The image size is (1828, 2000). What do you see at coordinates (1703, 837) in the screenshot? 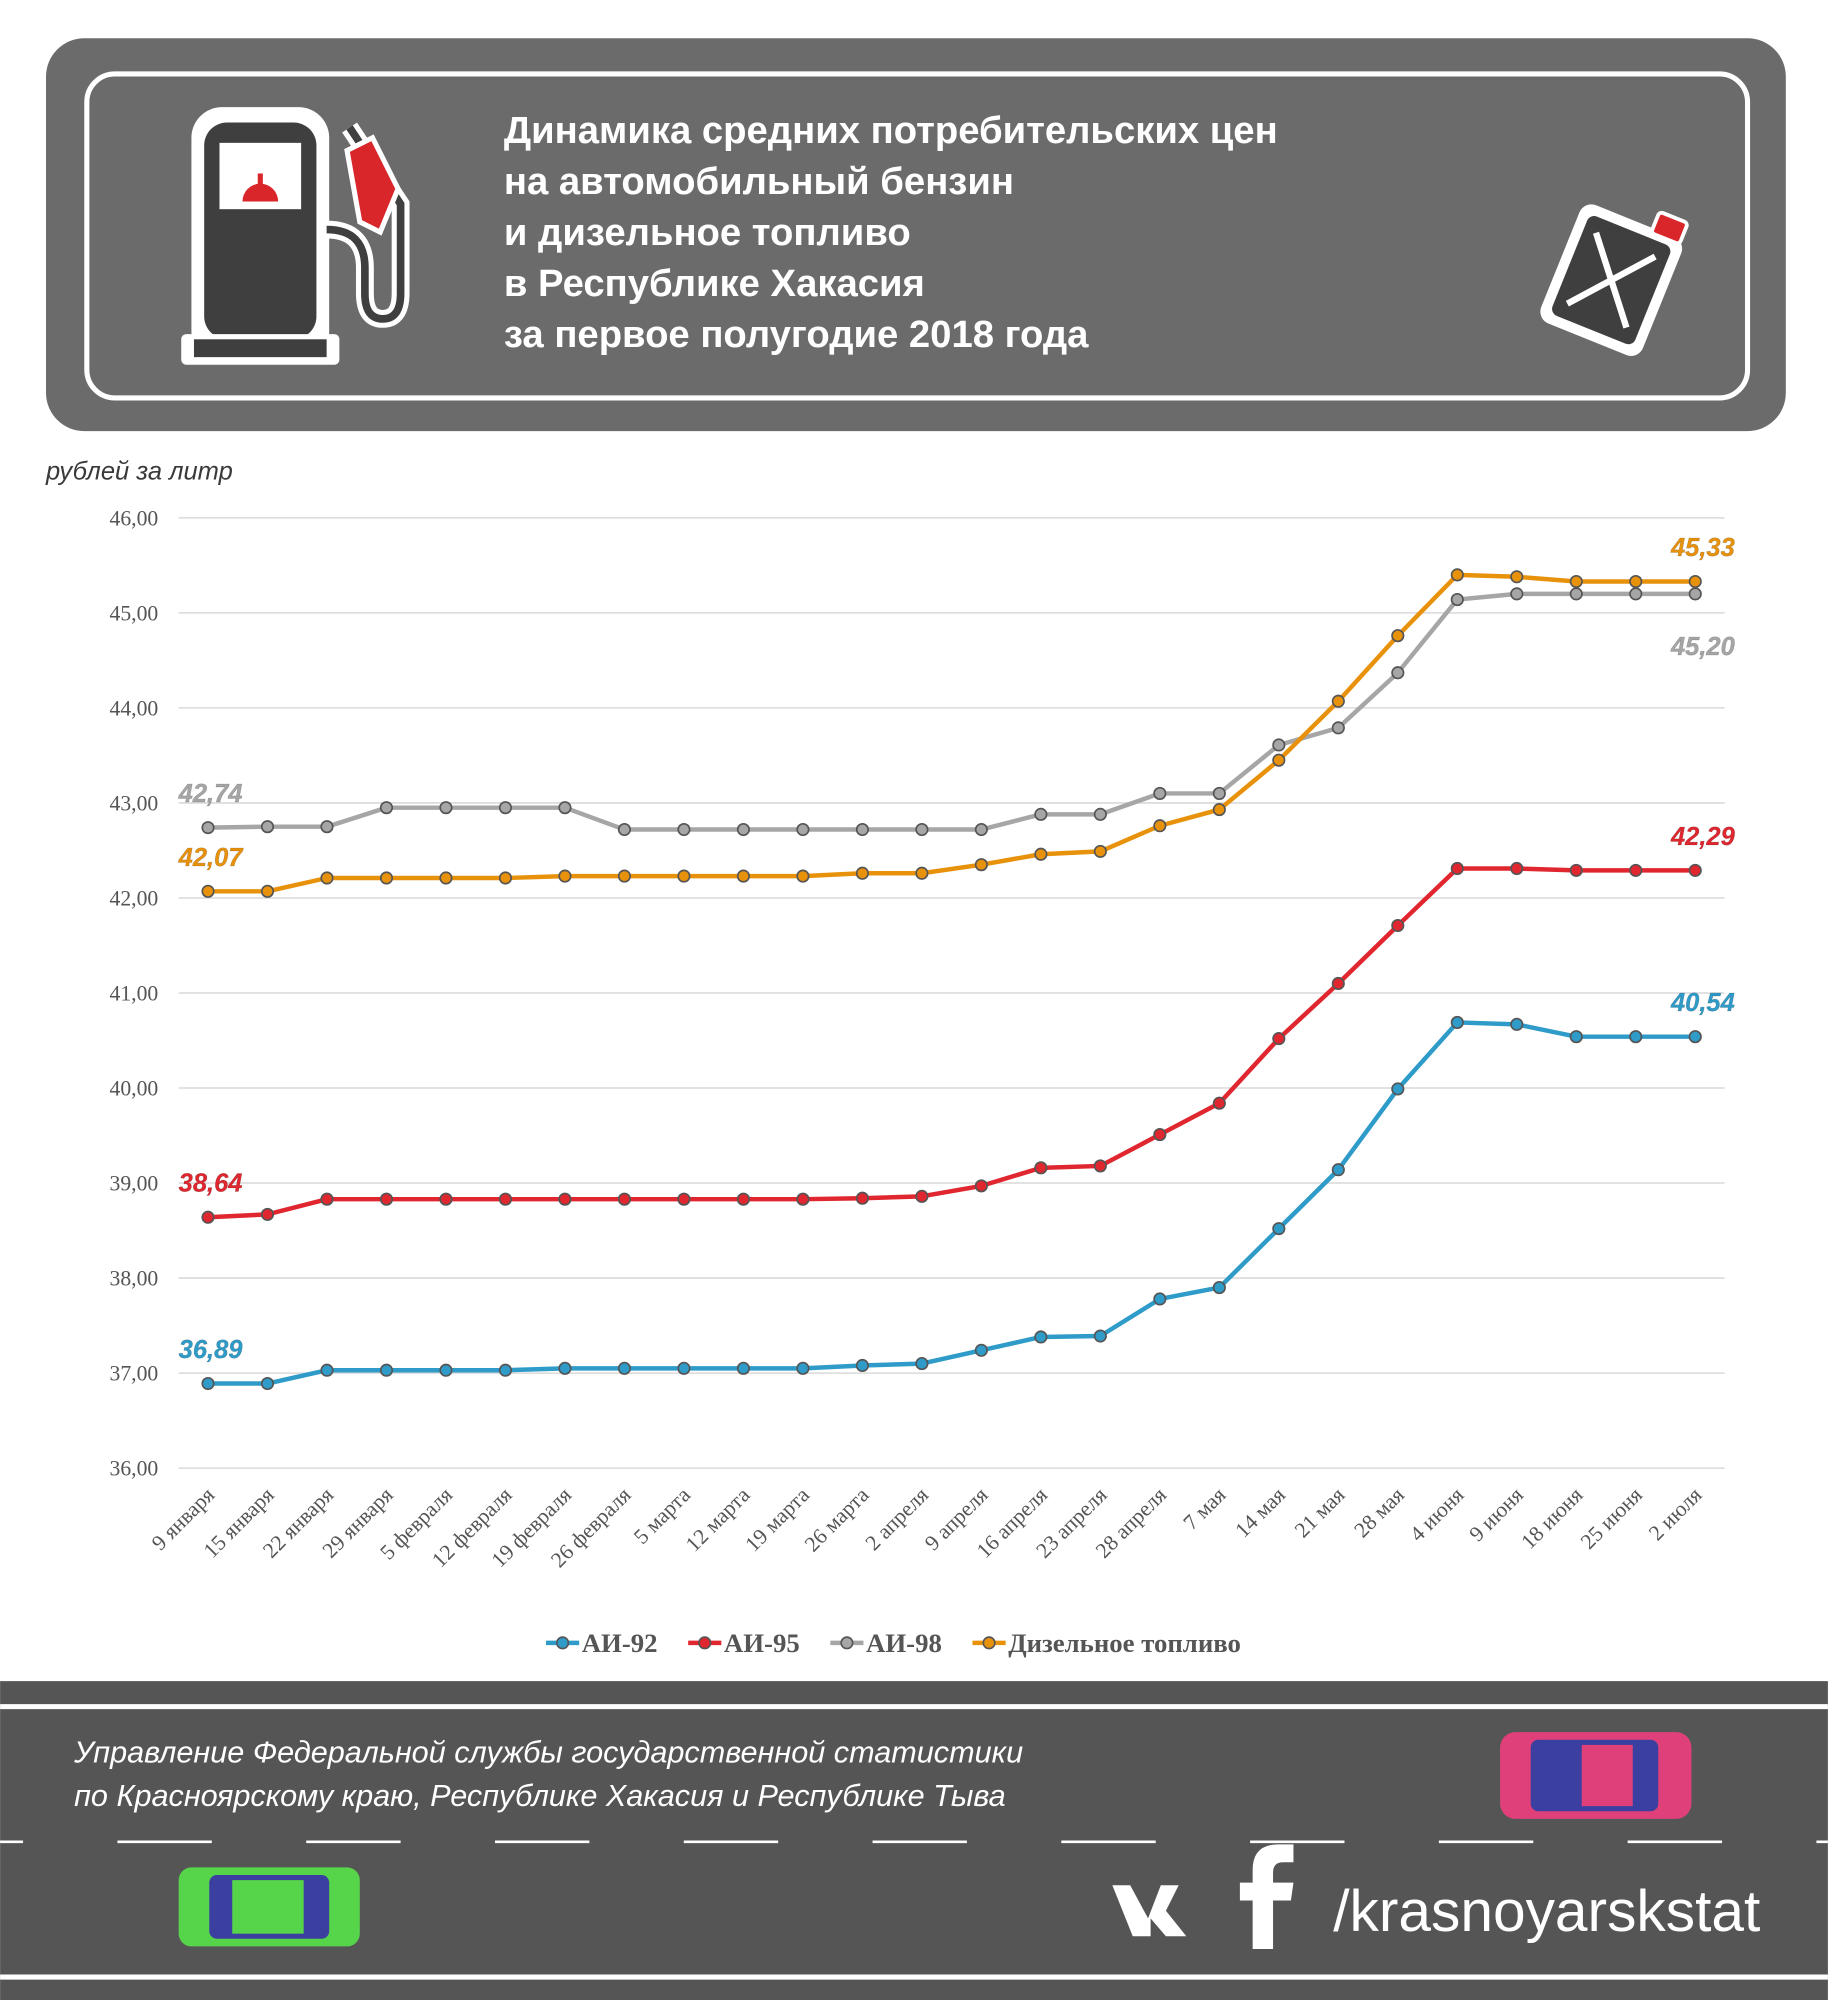
I see `data-label: 42,29` at bounding box center [1703, 837].